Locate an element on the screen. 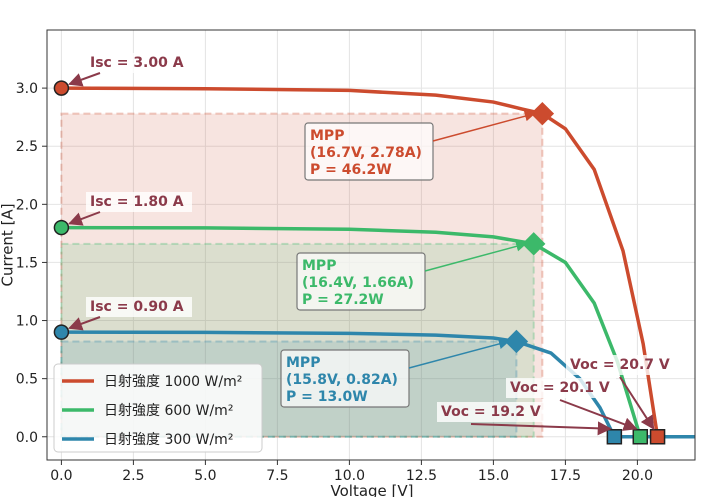  x-tick-label: 10.0 is located at coordinates (349, 476).